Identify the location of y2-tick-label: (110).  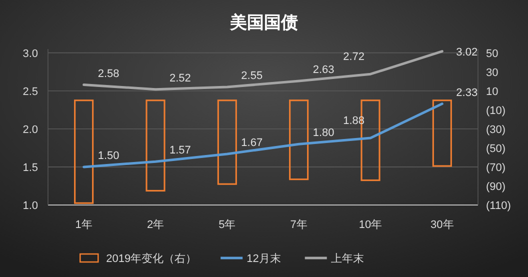
(498, 206).